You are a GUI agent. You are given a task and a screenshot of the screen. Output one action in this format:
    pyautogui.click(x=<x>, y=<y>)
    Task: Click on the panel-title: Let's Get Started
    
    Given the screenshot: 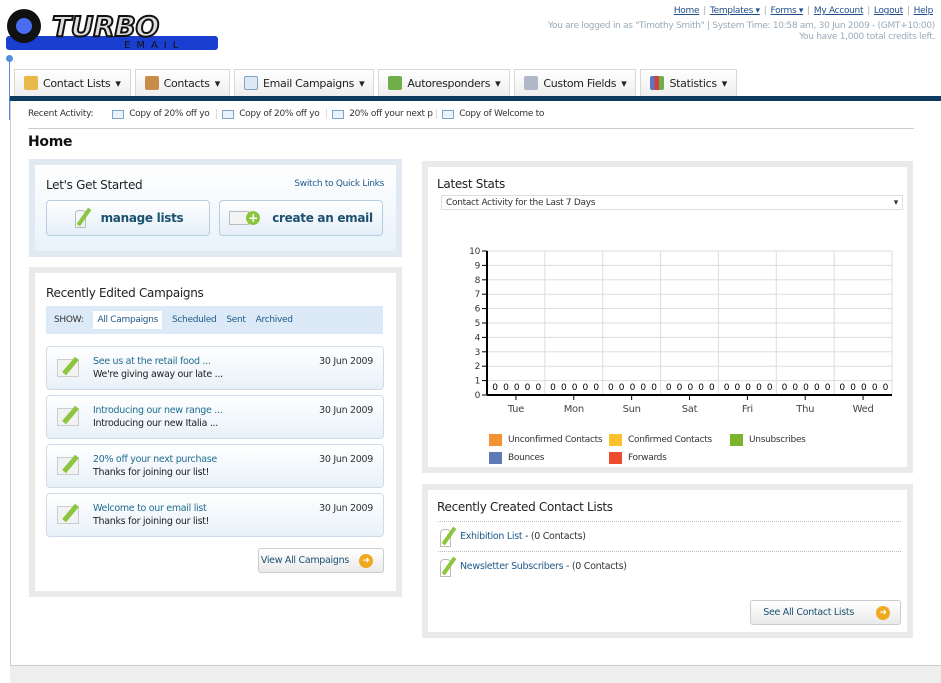 What is the action you would take?
    pyautogui.click(x=94, y=185)
    